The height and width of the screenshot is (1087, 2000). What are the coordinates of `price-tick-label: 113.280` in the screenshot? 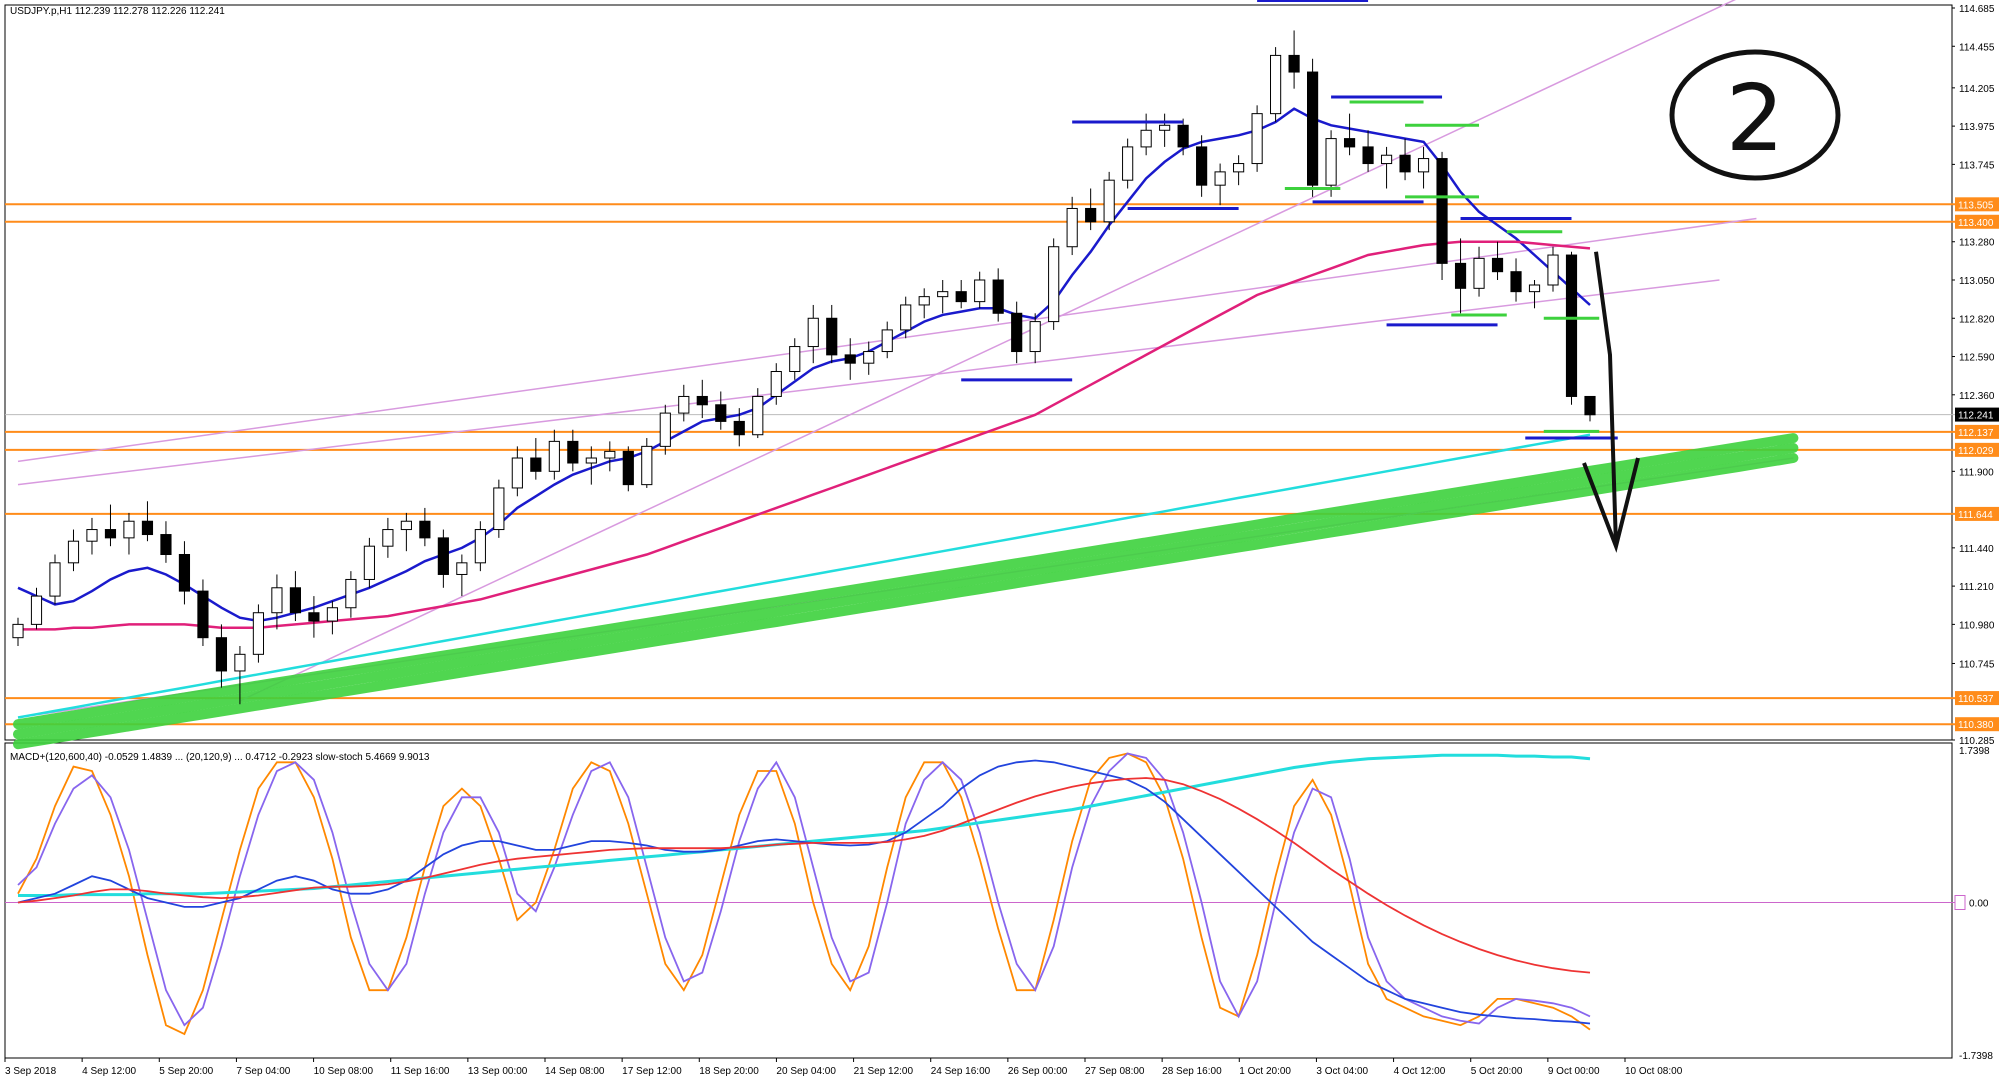 It's located at (1977, 243).